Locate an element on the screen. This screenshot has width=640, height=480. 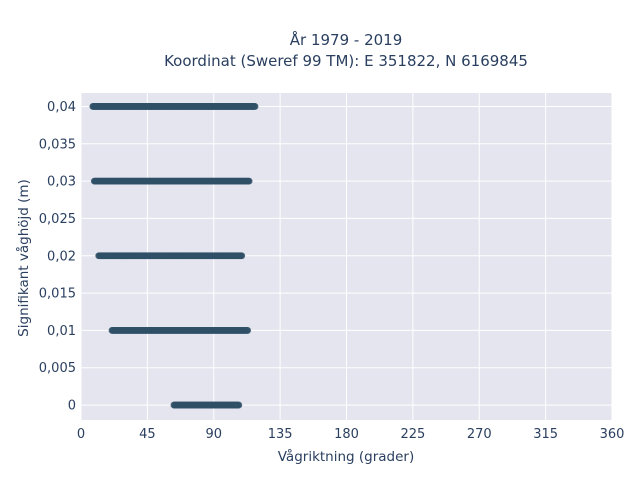
x-tick-label: 45 is located at coordinates (147, 434).